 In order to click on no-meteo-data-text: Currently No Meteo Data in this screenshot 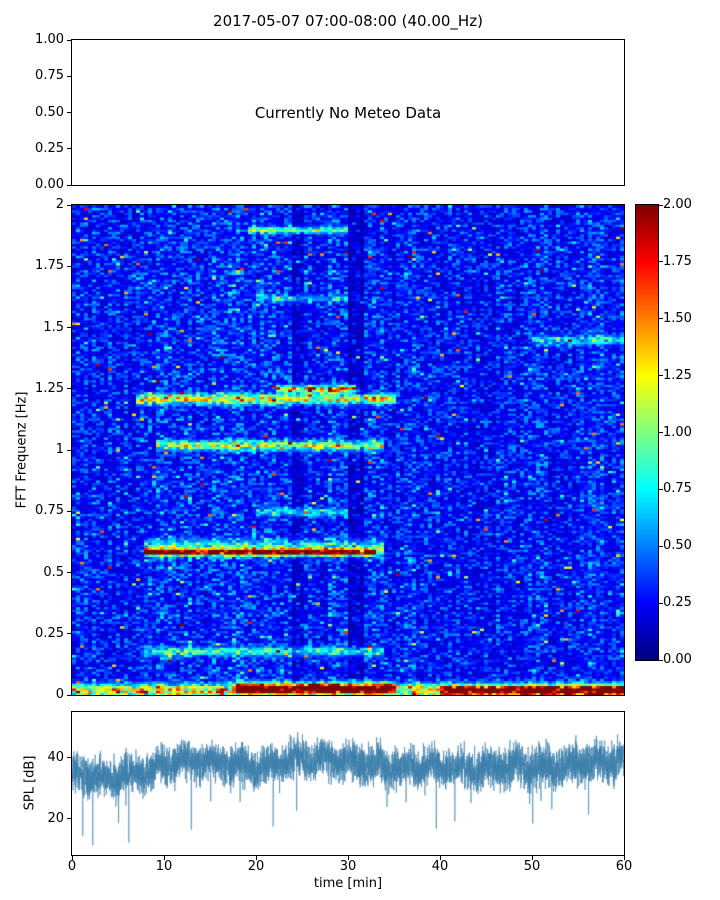, I will do `click(348, 113)`.